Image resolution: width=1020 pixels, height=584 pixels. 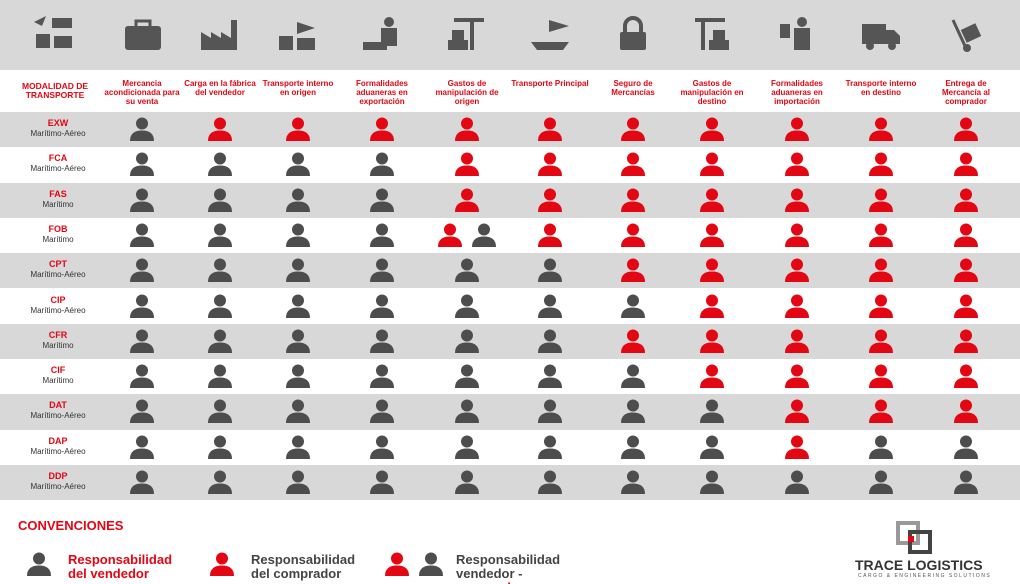 What do you see at coordinates (303, 566) in the screenshot?
I see `legend-text: Responsabilidad del comprador` at bounding box center [303, 566].